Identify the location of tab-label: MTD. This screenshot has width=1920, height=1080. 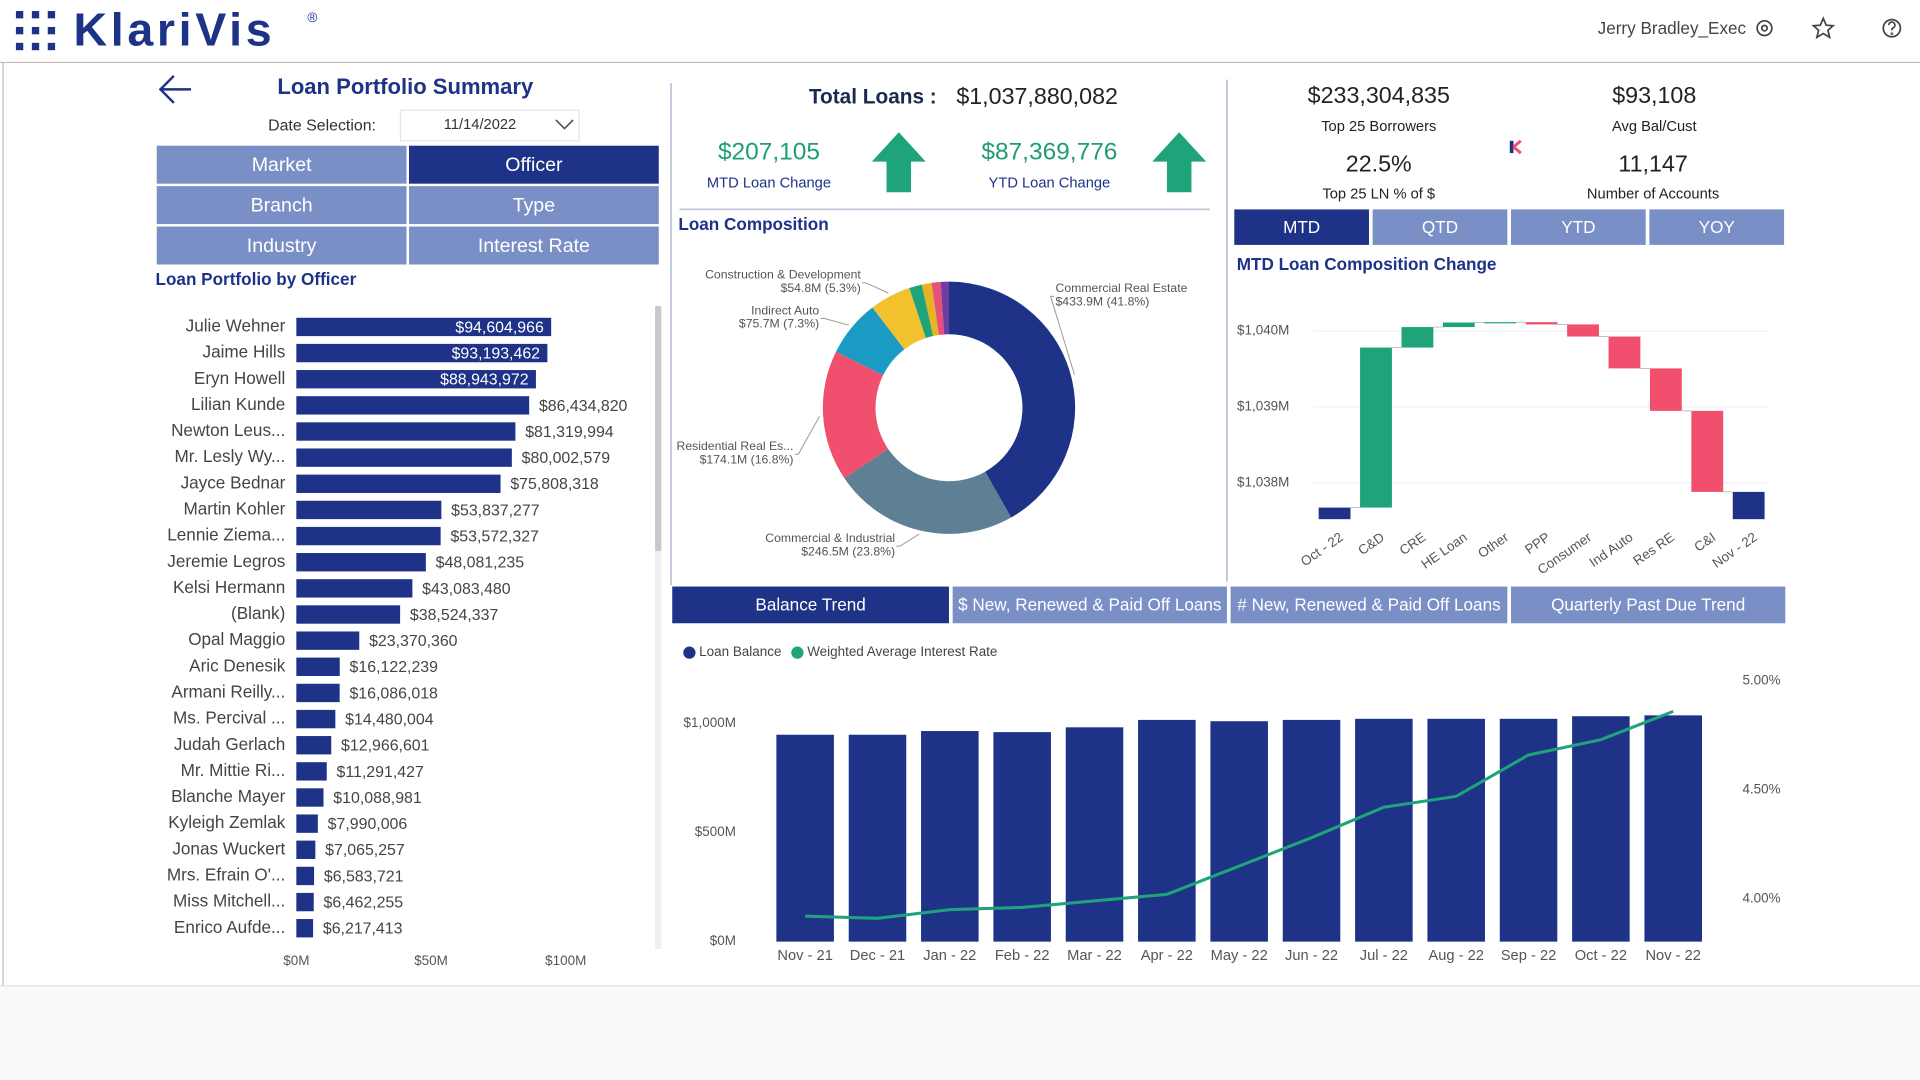
(1301, 227).